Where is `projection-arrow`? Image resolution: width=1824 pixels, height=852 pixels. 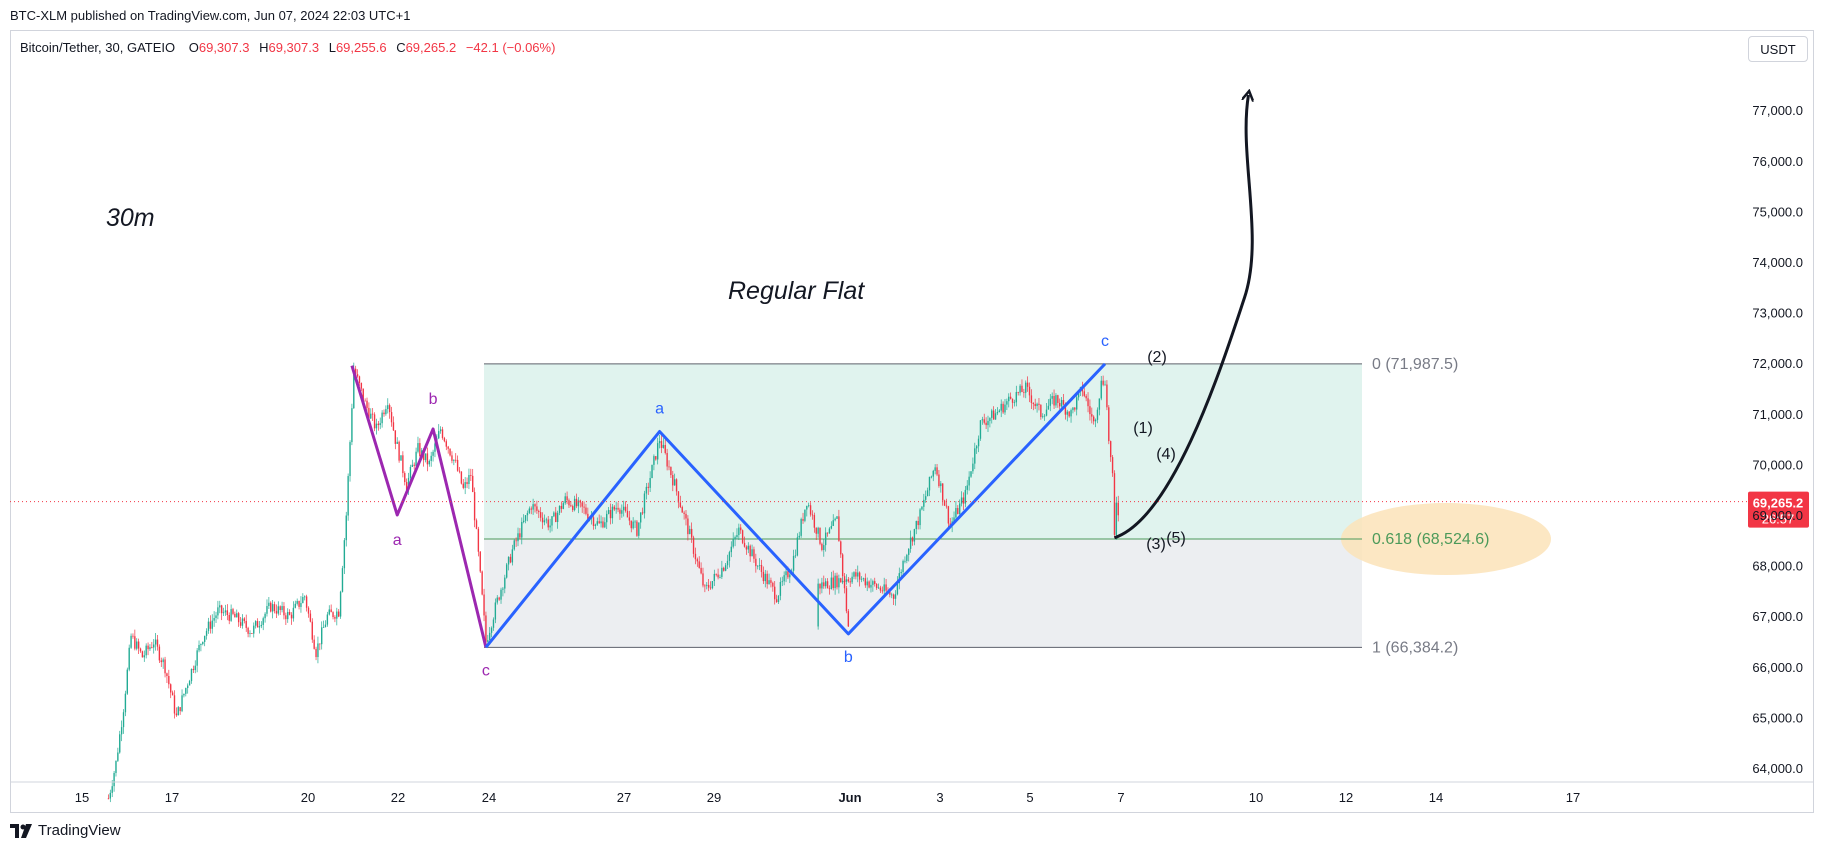 projection-arrow is located at coordinates (1182, 317).